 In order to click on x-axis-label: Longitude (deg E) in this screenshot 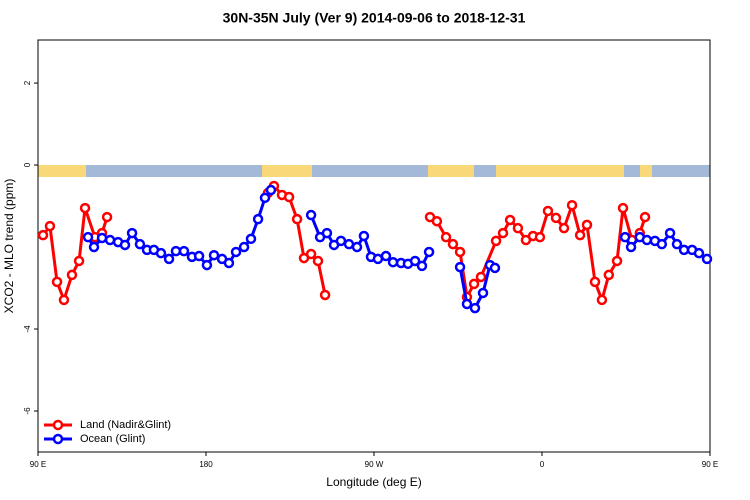, I will do `click(373, 482)`.